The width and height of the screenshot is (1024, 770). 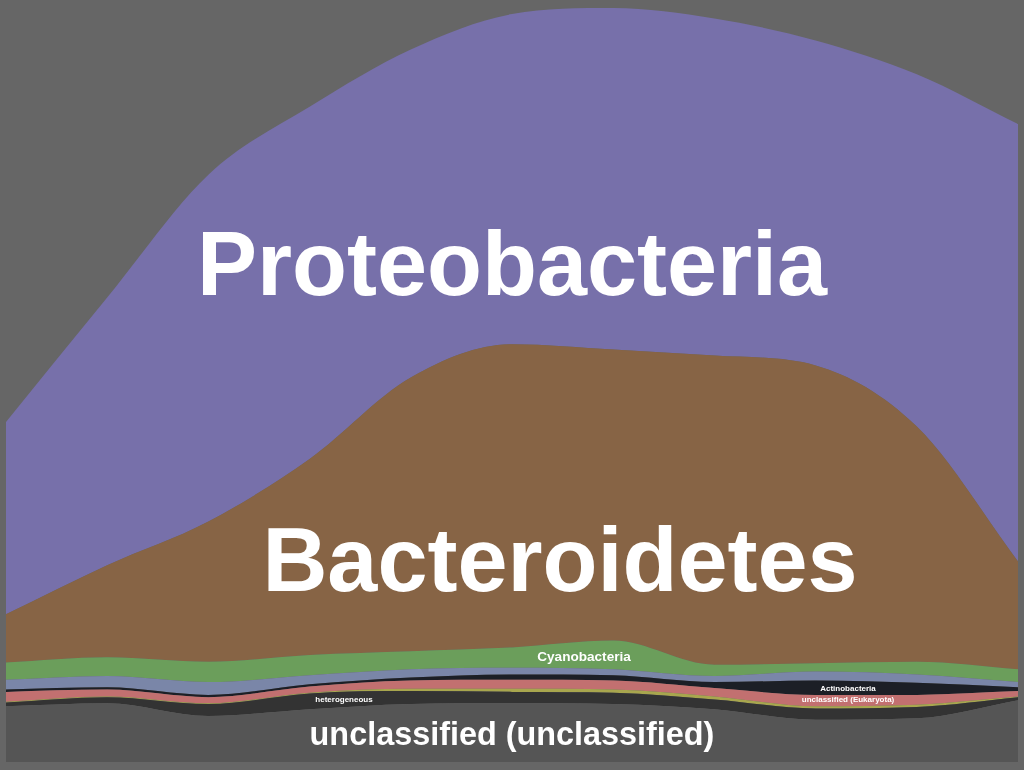 I want to click on series-label: unclassified (unclassified), so click(x=512, y=733).